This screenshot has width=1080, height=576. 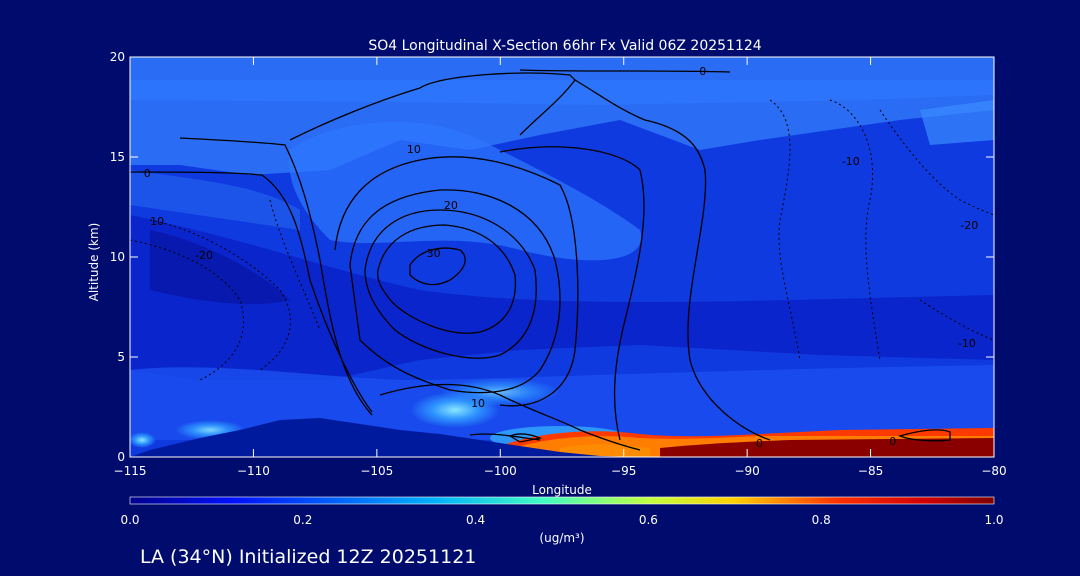 I want to click on colorbar-tick-label: 0.0, so click(x=129, y=520).